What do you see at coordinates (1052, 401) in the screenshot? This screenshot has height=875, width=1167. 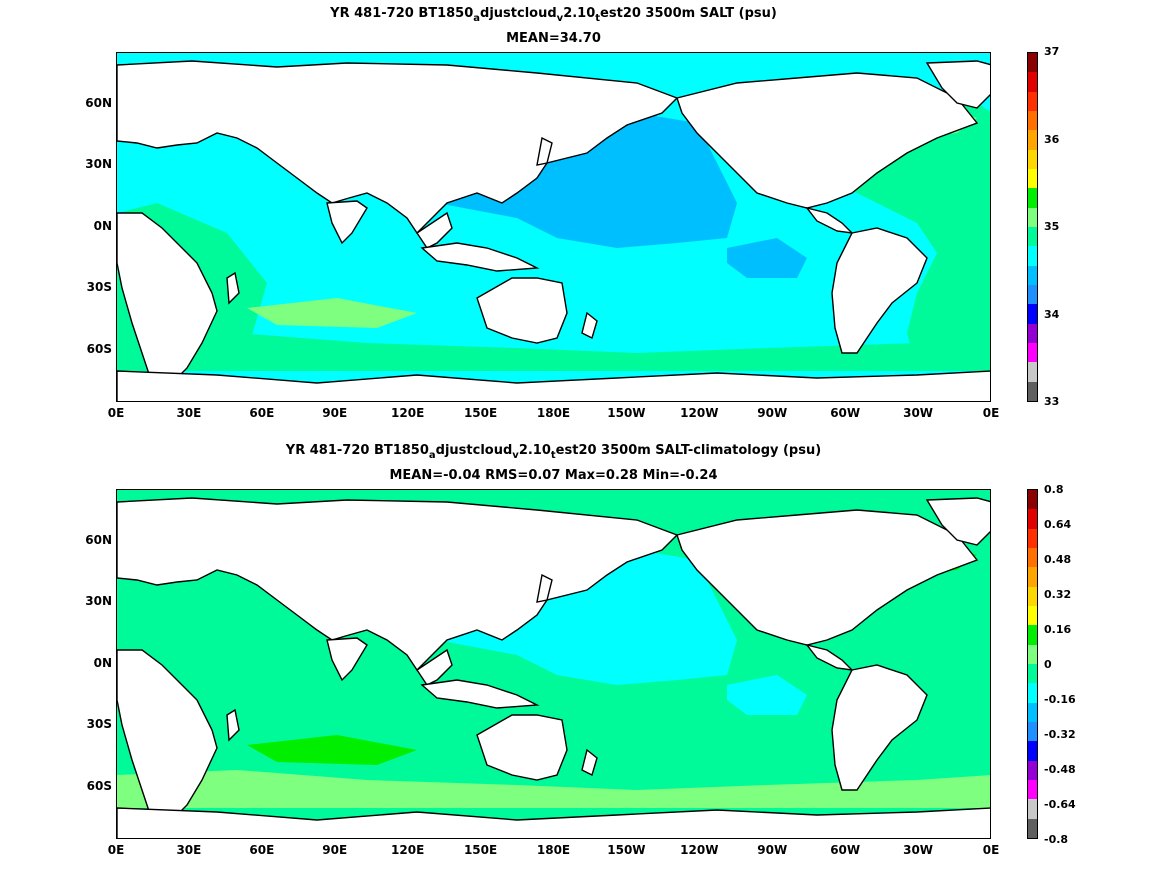 I see `colorbar-label: 33` at bounding box center [1052, 401].